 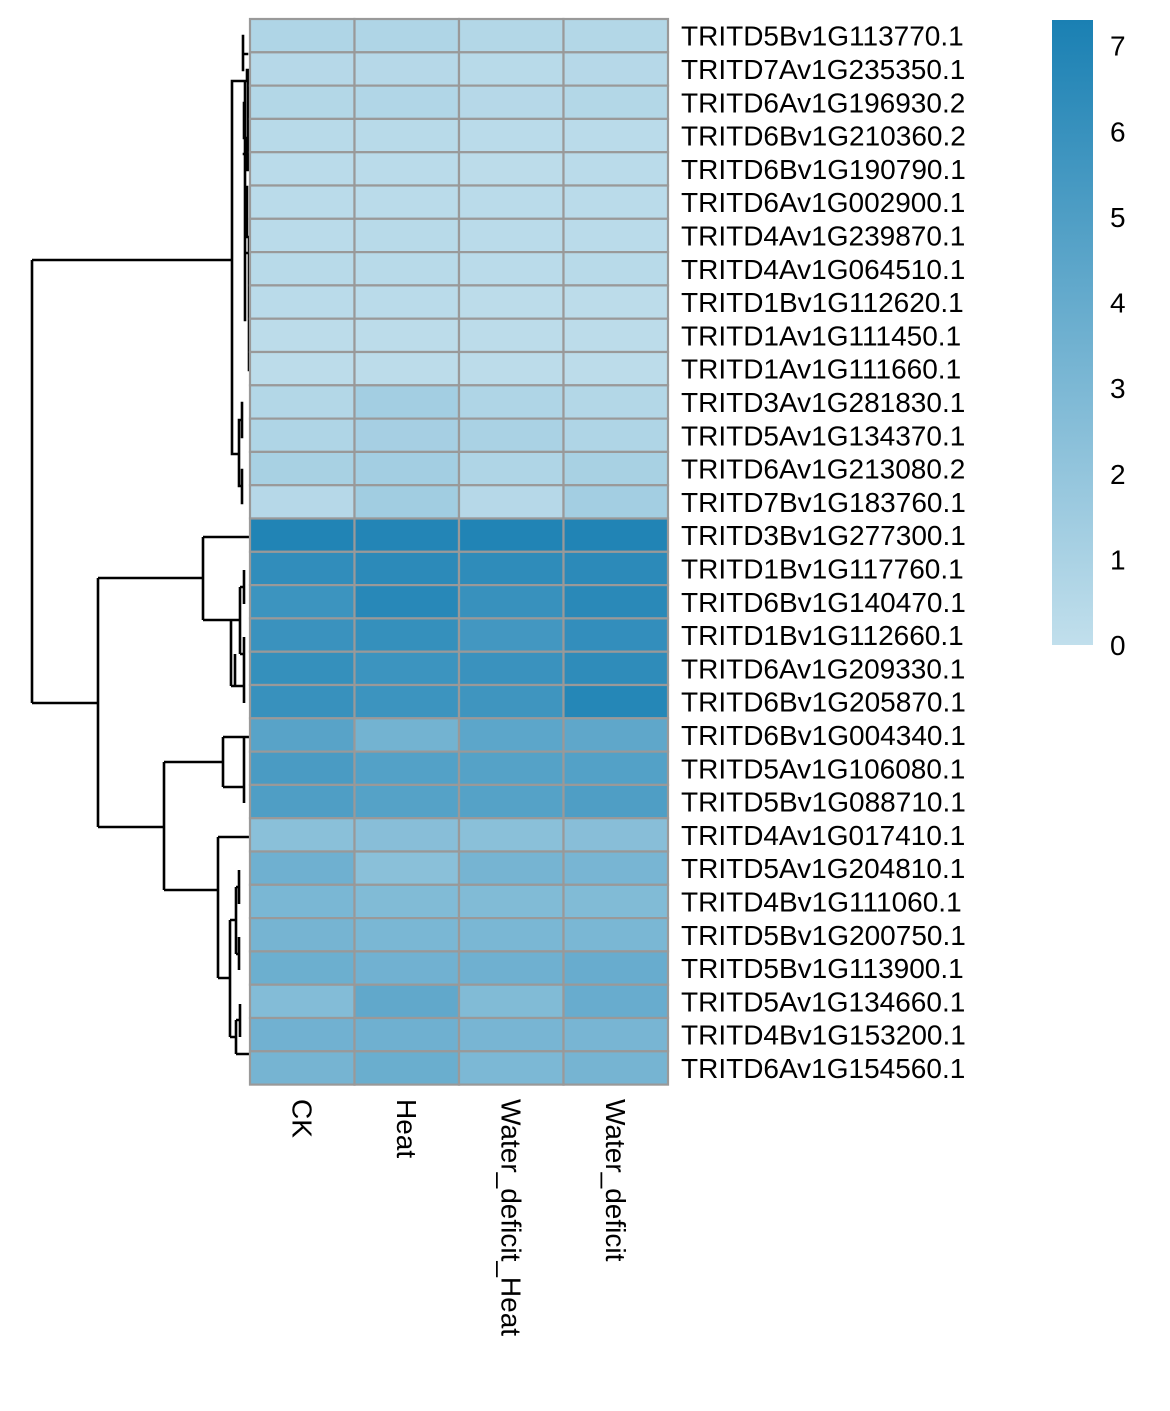 I want to click on color-legend: 0 1 2 3 4 5 6 7, so click(x=1089, y=340).